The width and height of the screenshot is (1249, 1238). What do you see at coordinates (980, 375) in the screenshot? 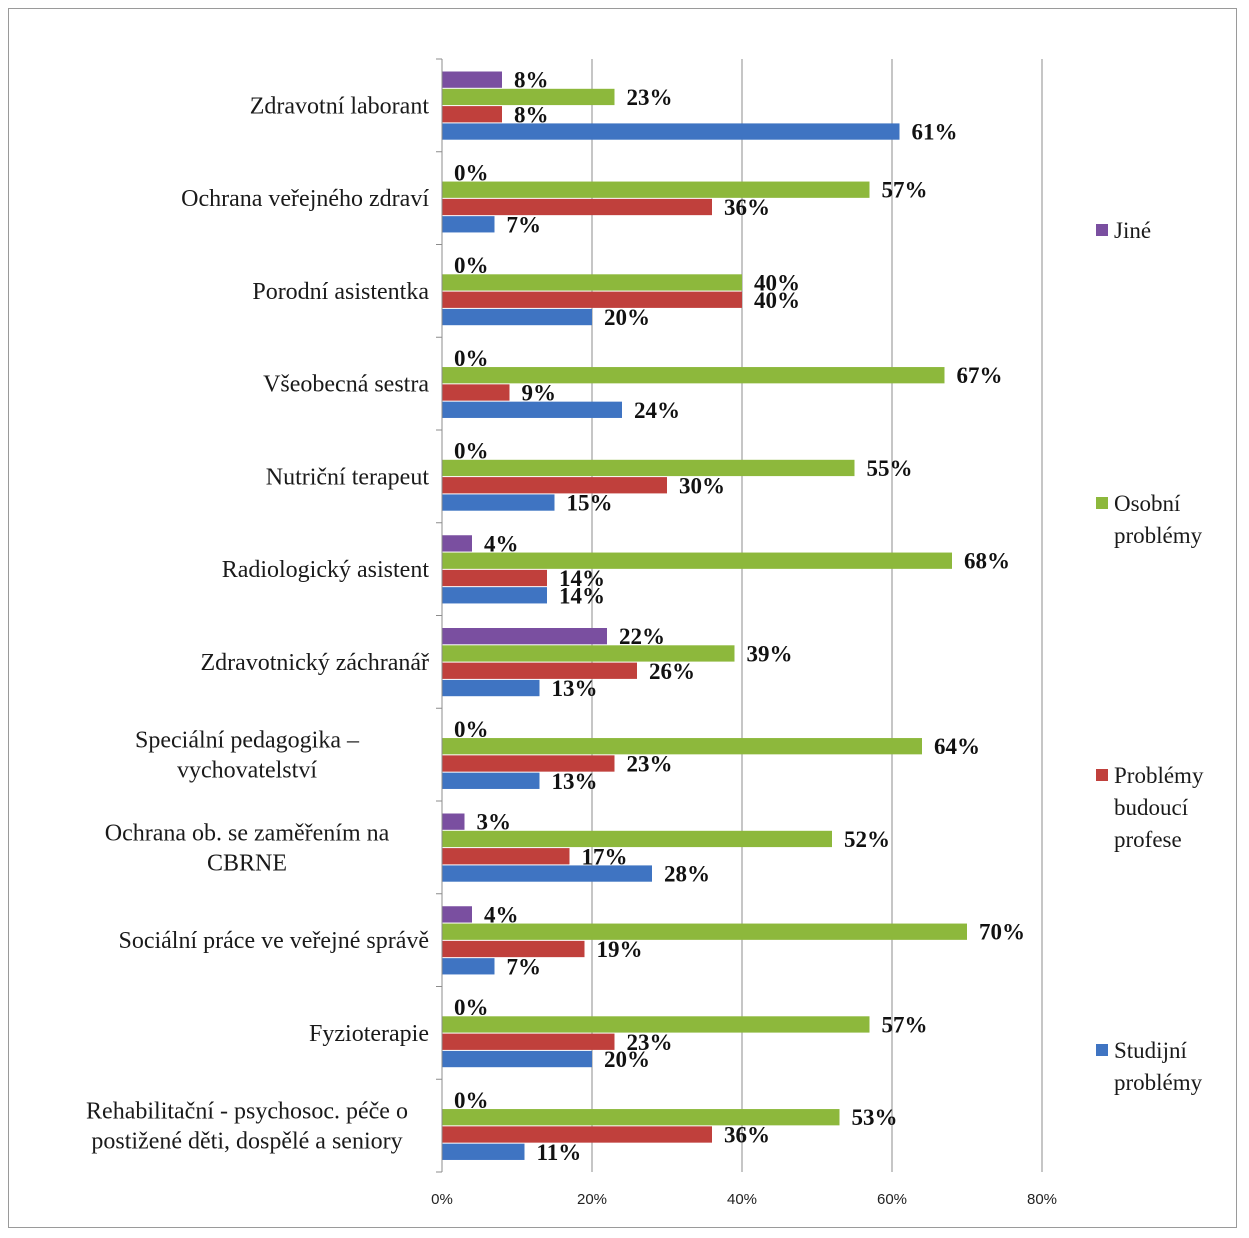
I see `data-label: 67%` at bounding box center [980, 375].